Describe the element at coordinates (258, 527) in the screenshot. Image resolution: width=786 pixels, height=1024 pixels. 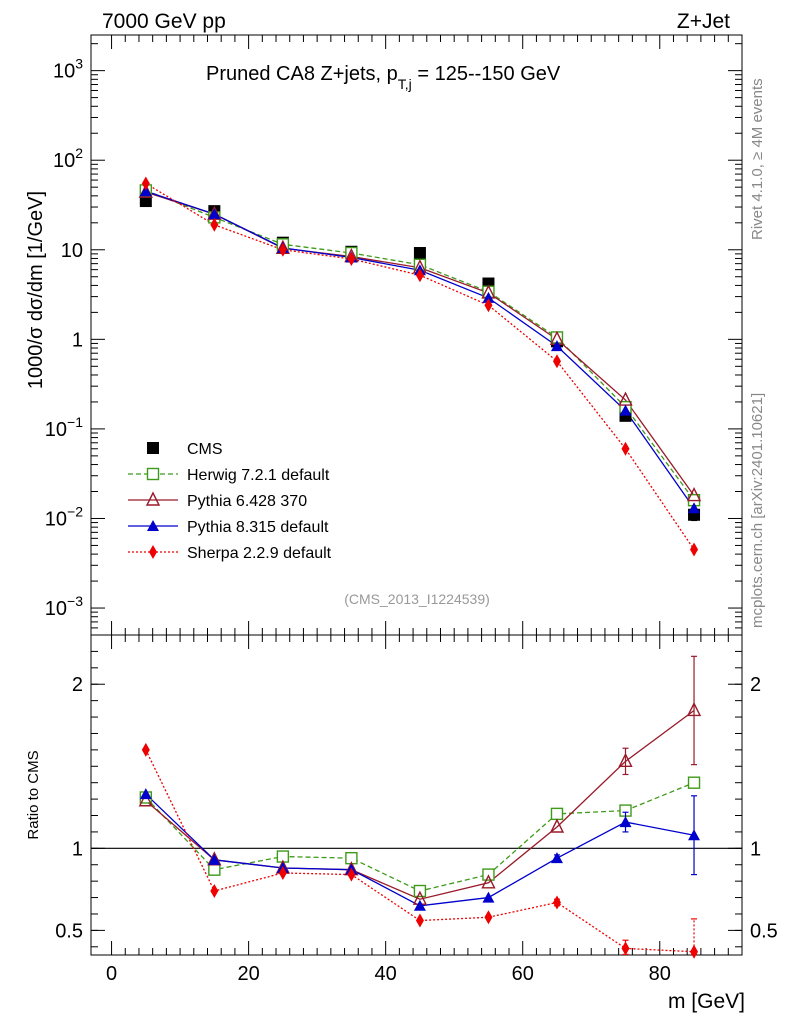
I see `legend-label: Pythia 8.315 default` at that location.